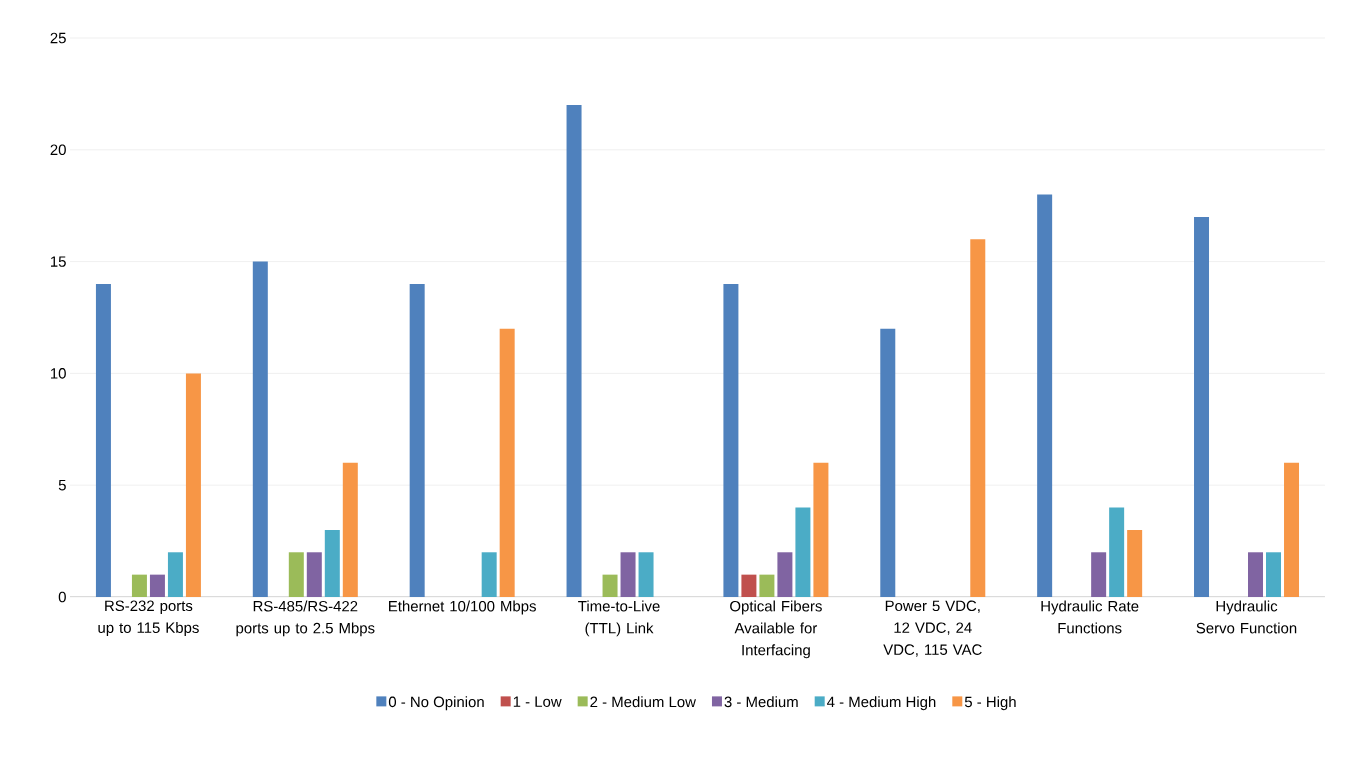  What do you see at coordinates (537, 701) in the screenshot?
I see `legend-label: 1 - Low` at bounding box center [537, 701].